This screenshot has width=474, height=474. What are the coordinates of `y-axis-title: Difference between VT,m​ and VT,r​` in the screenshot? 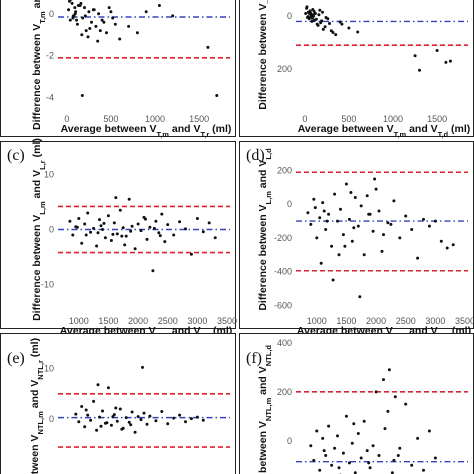 It's located at (39, 65).